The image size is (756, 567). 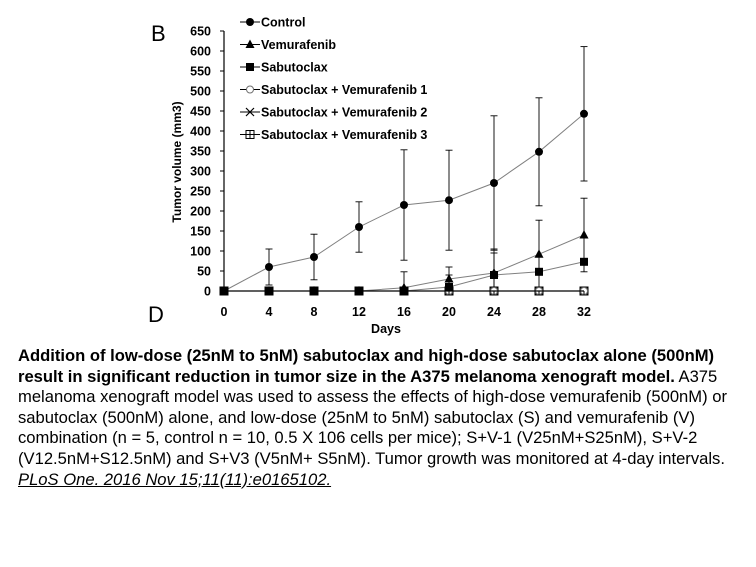 I want to click on y-tick-label: 250, so click(x=200, y=192).